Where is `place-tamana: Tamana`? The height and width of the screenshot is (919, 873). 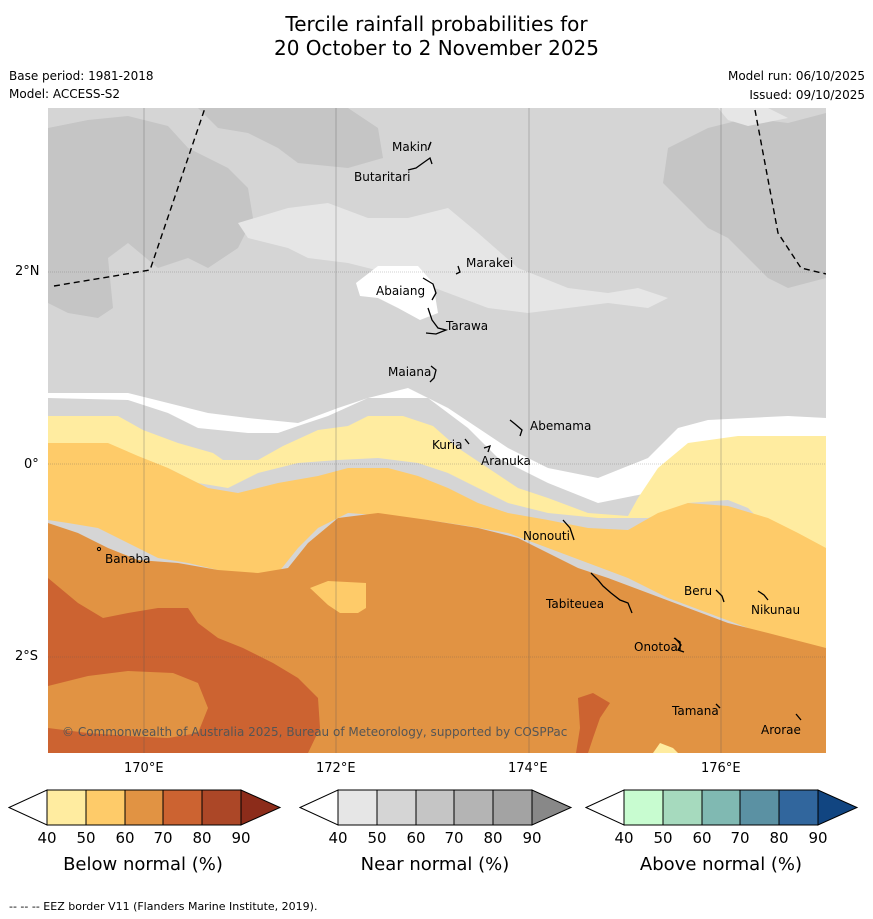 place-tamana: Tamana is located at coordinates (695, 711).